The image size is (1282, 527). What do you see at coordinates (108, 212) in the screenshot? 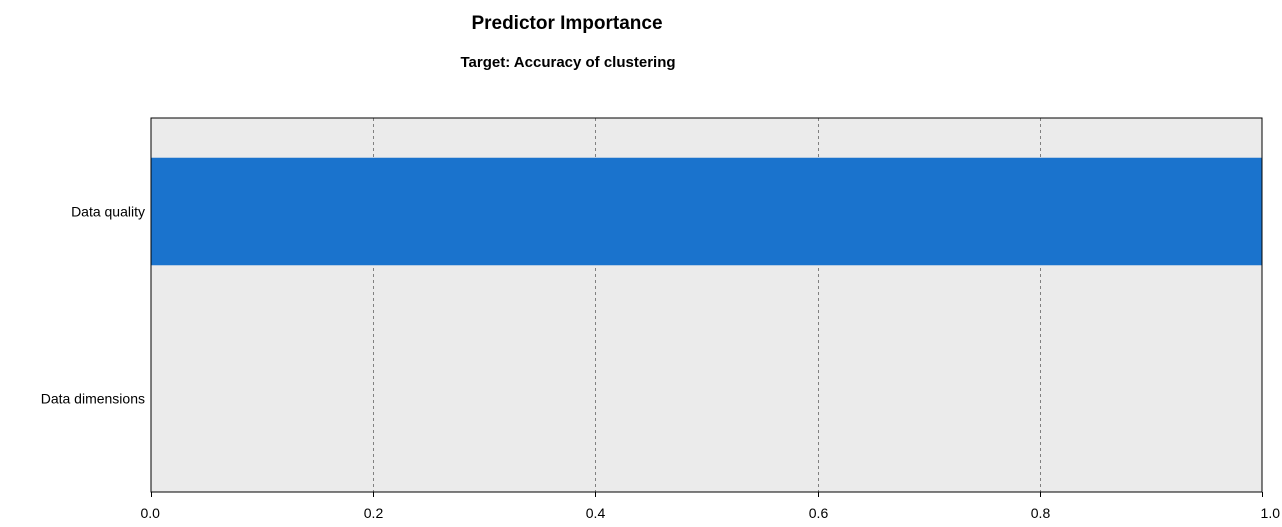
I see `category-label: Data quality` at bounding box center [108, 212].